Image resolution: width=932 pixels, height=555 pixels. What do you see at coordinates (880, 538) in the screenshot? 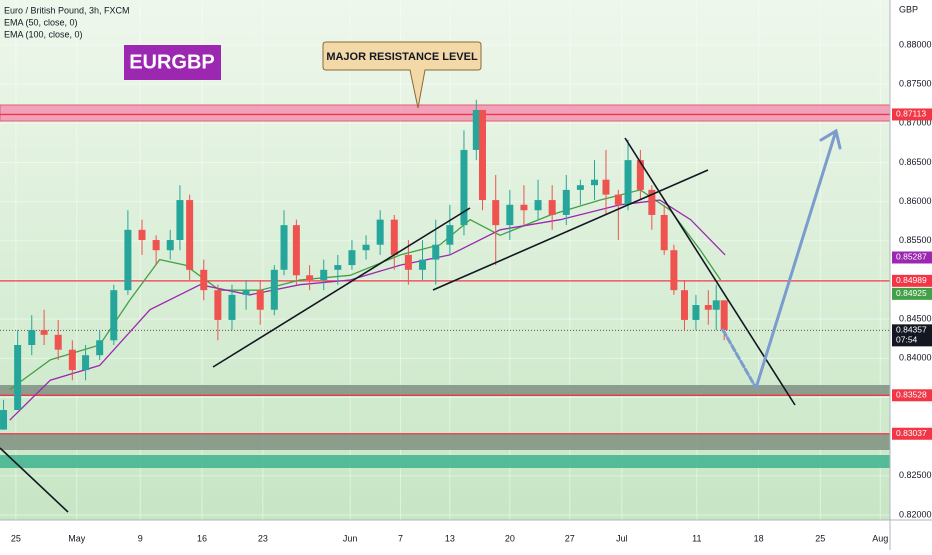
I see `x-tick-label: Aug` at bounding box center [880, 538].